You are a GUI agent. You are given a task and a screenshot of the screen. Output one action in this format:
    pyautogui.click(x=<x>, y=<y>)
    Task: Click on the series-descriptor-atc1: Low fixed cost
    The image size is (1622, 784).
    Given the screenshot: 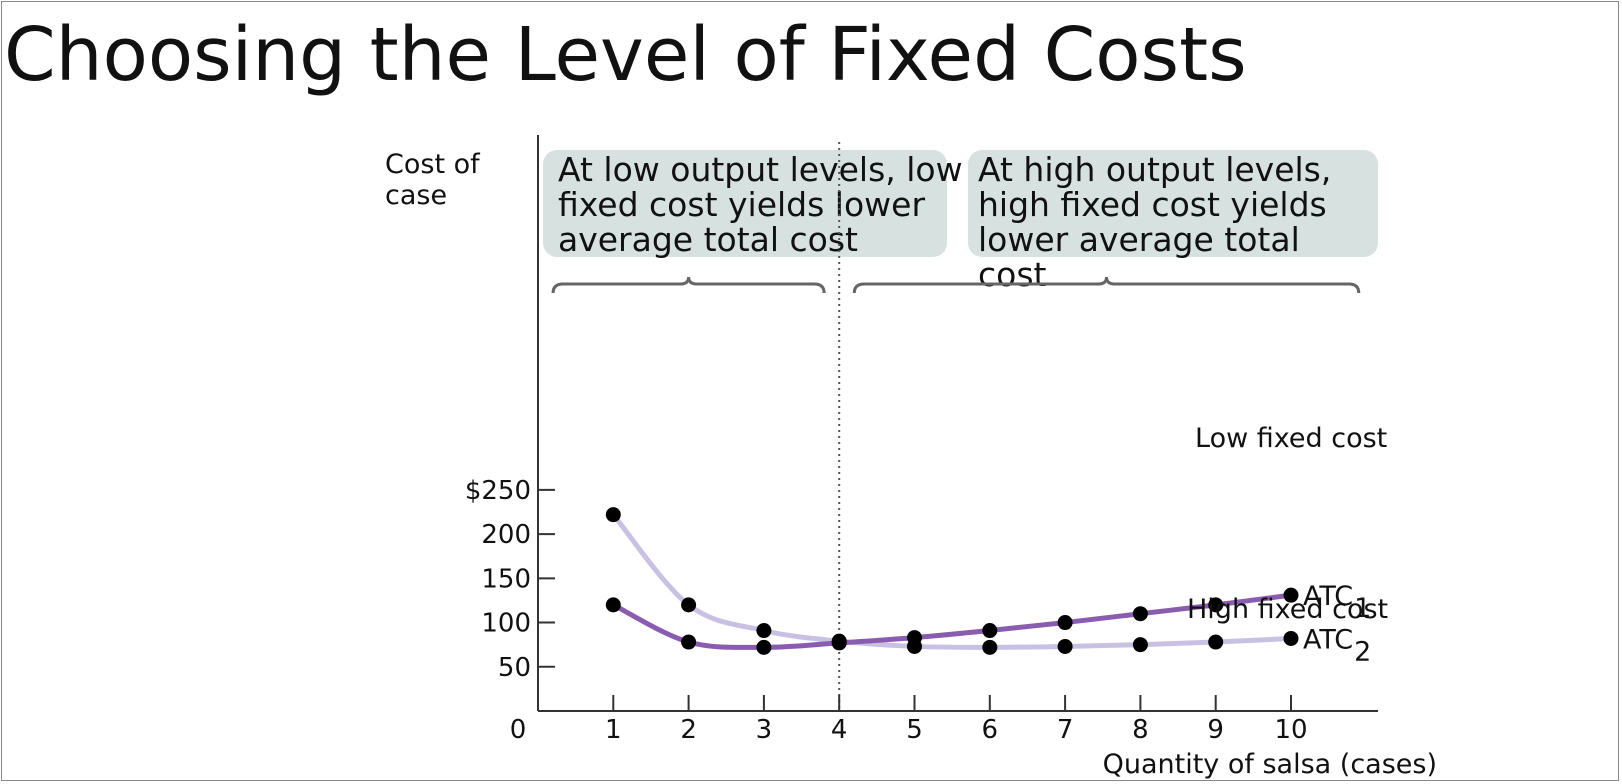 What is the action you would take?
    pyautogui.click(x=1291, y=438)
    